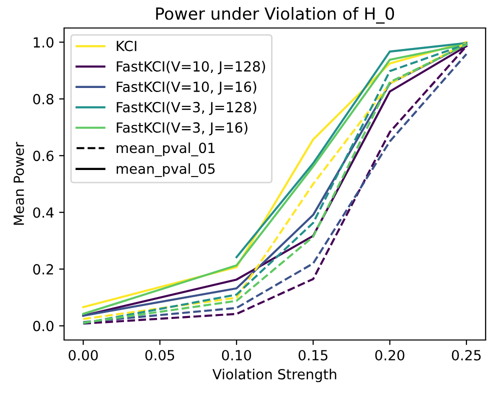 This screenshot has height=400, width=493. I want to click on x-tick-label: 0.05, so click(159, 355).